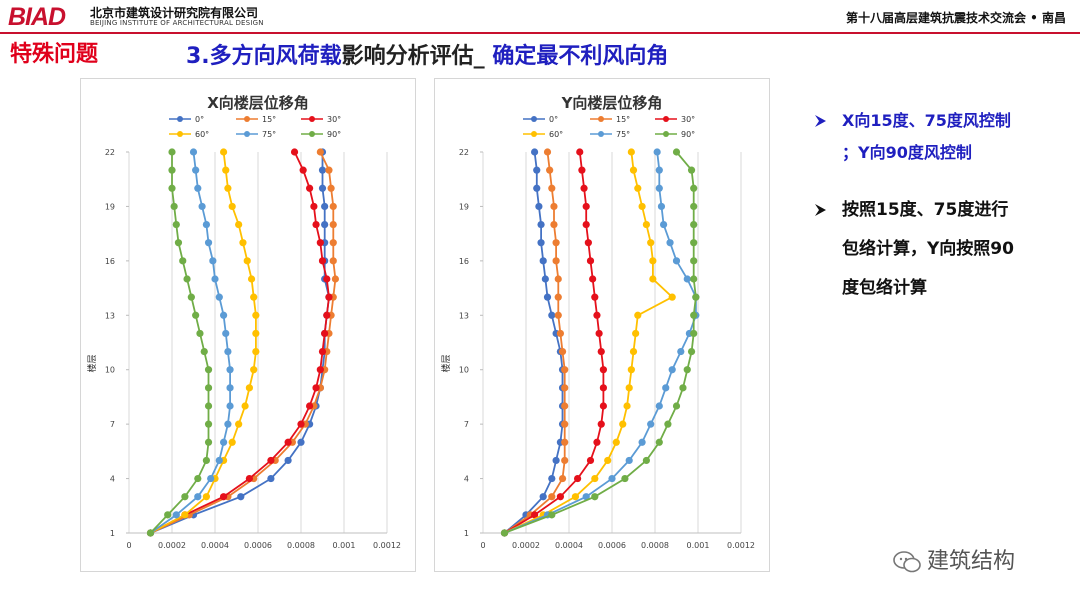 The width and height of the screenshot is (1080, 608). What do you see at coordinates (907, 562) in the screenshot?
I see `wechat-icon` at bounding box center [907, 562].